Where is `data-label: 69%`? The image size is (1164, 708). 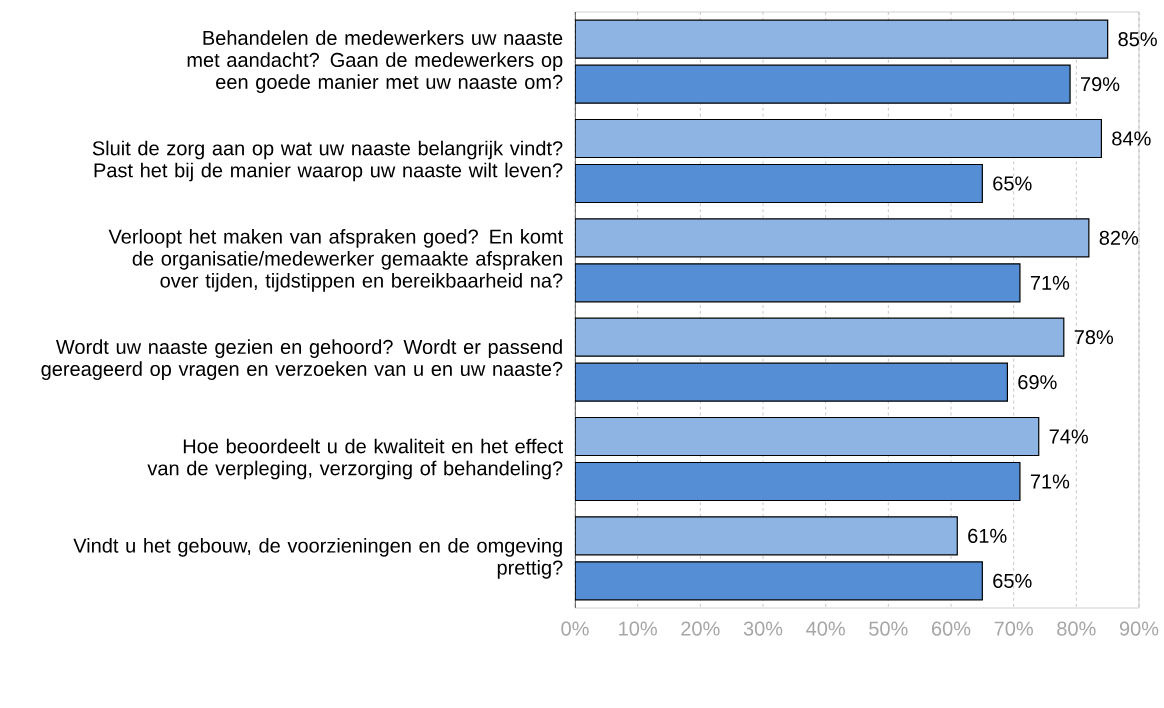
data-label: 69% is located at coordinates (1037, 382).